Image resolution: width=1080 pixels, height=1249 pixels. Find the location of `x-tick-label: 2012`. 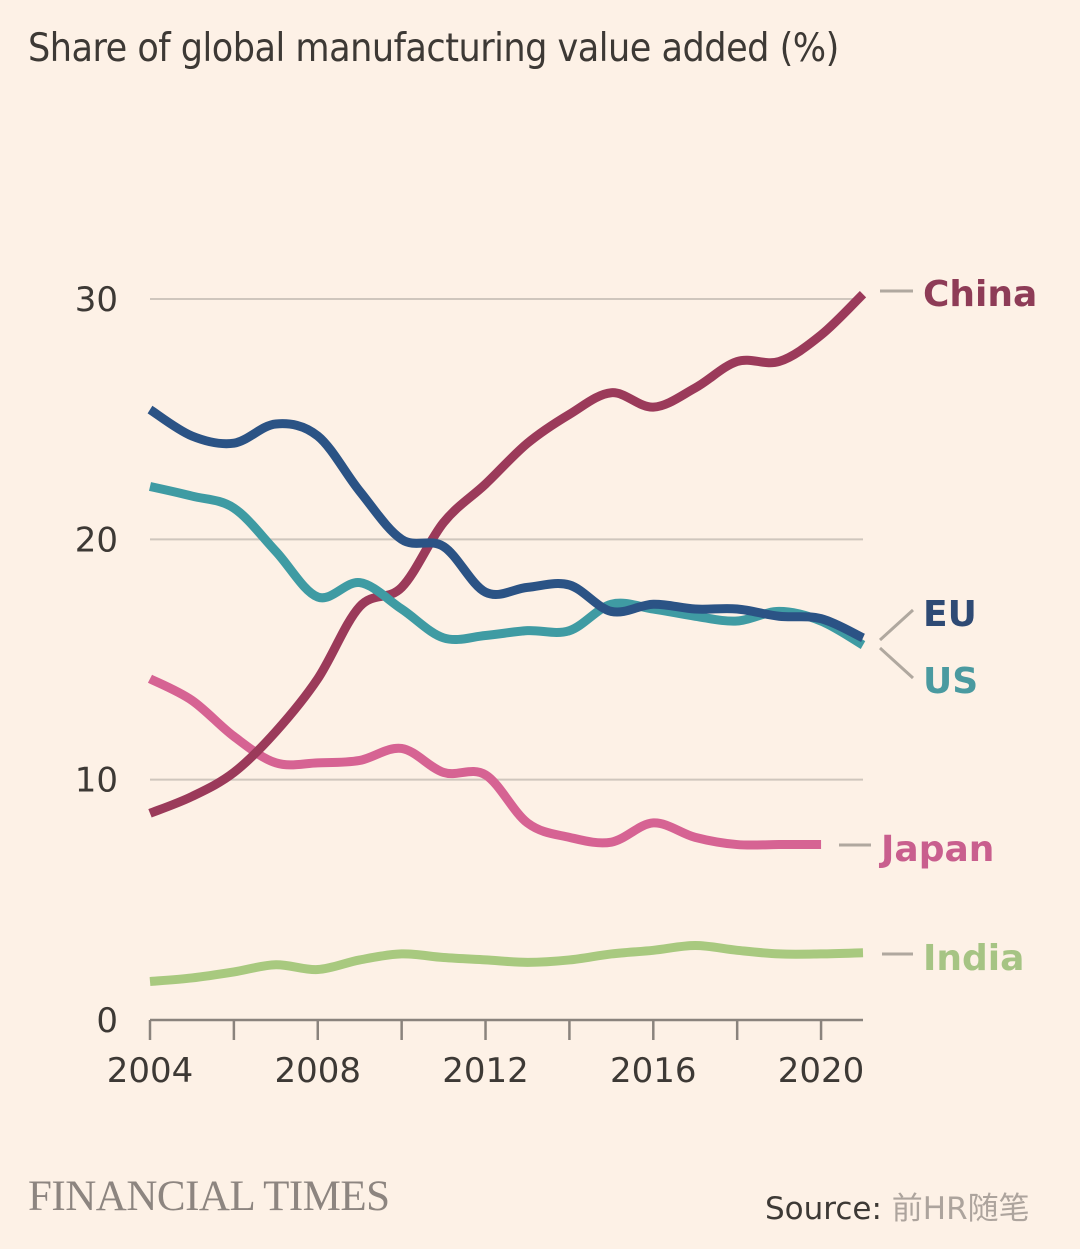

x-tick-label: 2012 is located at coordinates (485, 1071).